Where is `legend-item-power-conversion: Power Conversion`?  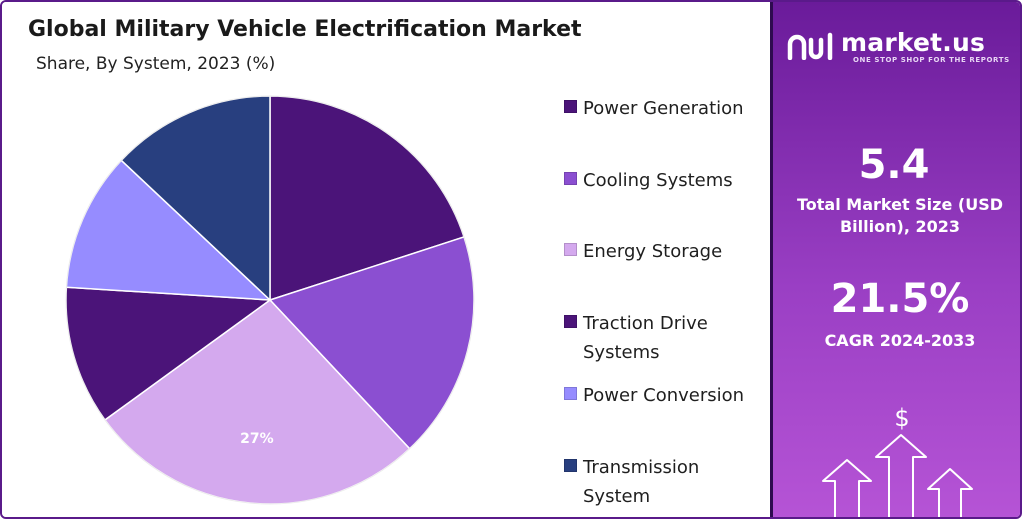
legend-item-power-conversion: Power Conversion is located at coordinates (663, 395).